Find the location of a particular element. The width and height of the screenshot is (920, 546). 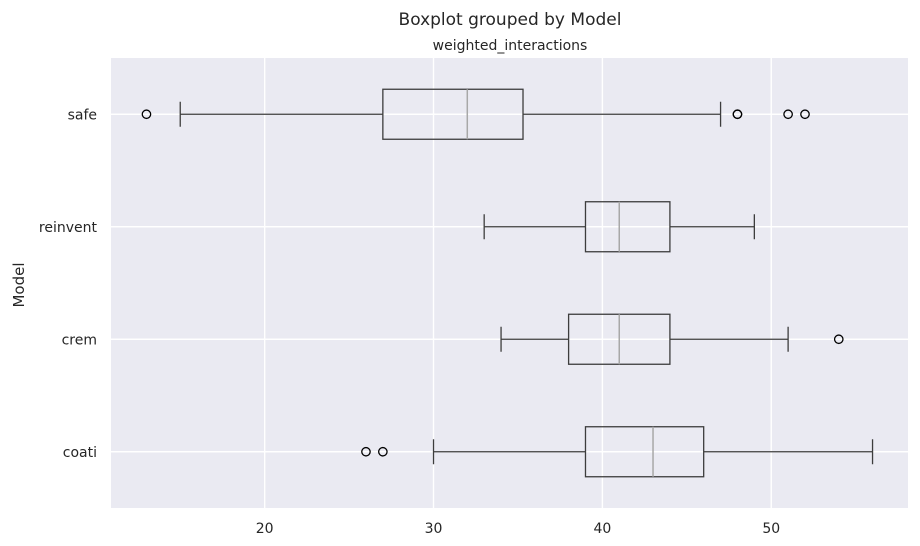

box-coati is located at coordinates (617, 452).